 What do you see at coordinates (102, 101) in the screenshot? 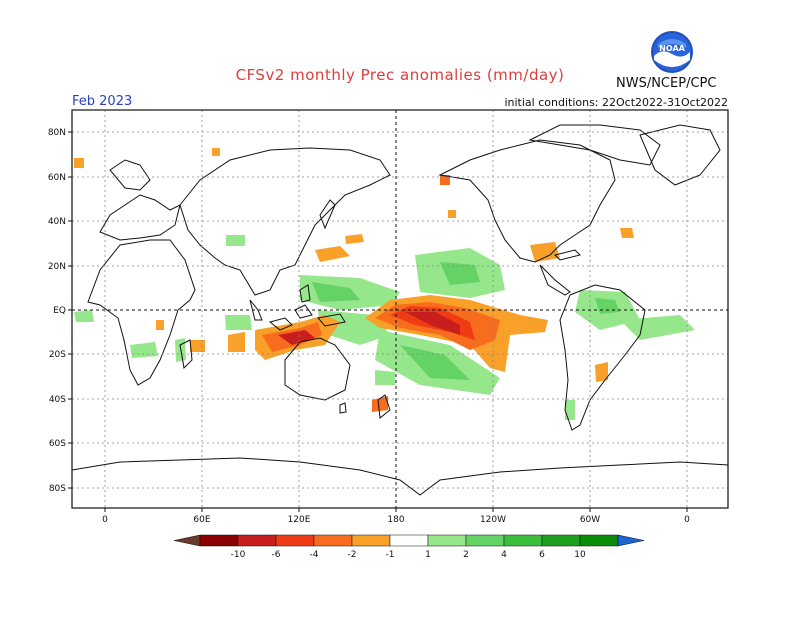
I see `forecast-month: Feb 2023` at bounding box center [102, 101].